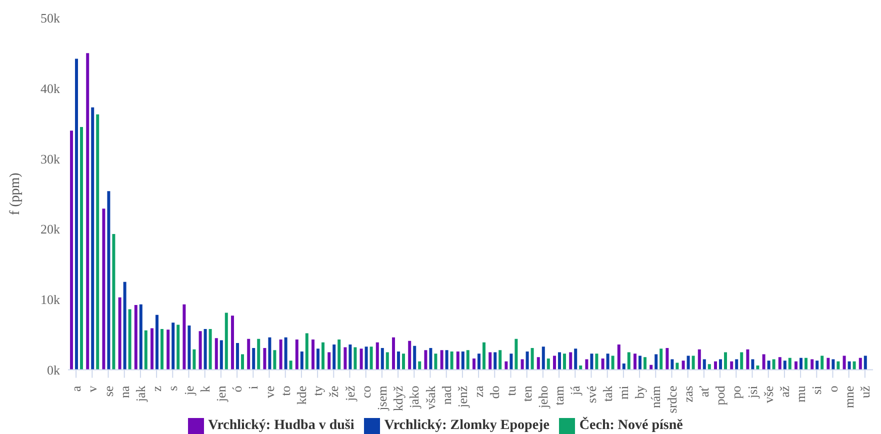  What do you see at coordinates (50, 300) in the screenshot?
I see `y-tick-label: 10k` at bounding box center [50, 300].